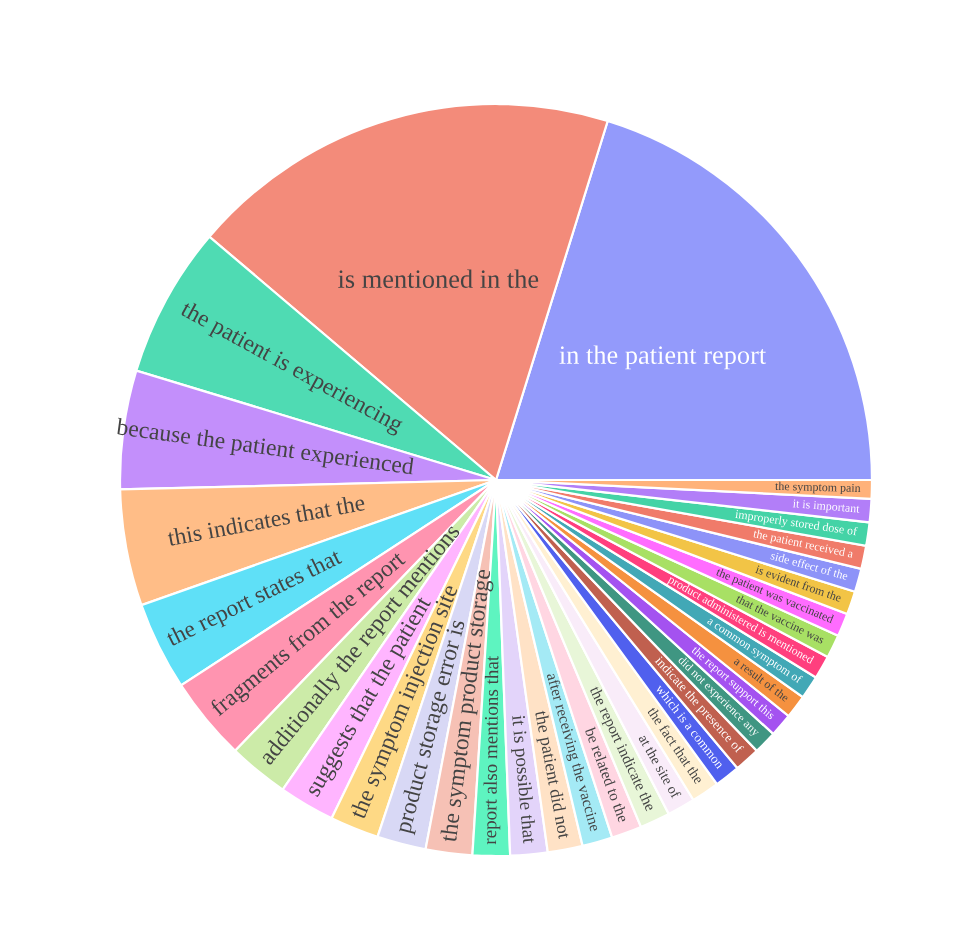 The image size is (954, 948). Describe the element at coordinates (492, 750) in the screenshot. I see `slice-label: report also mentions that` at that location.